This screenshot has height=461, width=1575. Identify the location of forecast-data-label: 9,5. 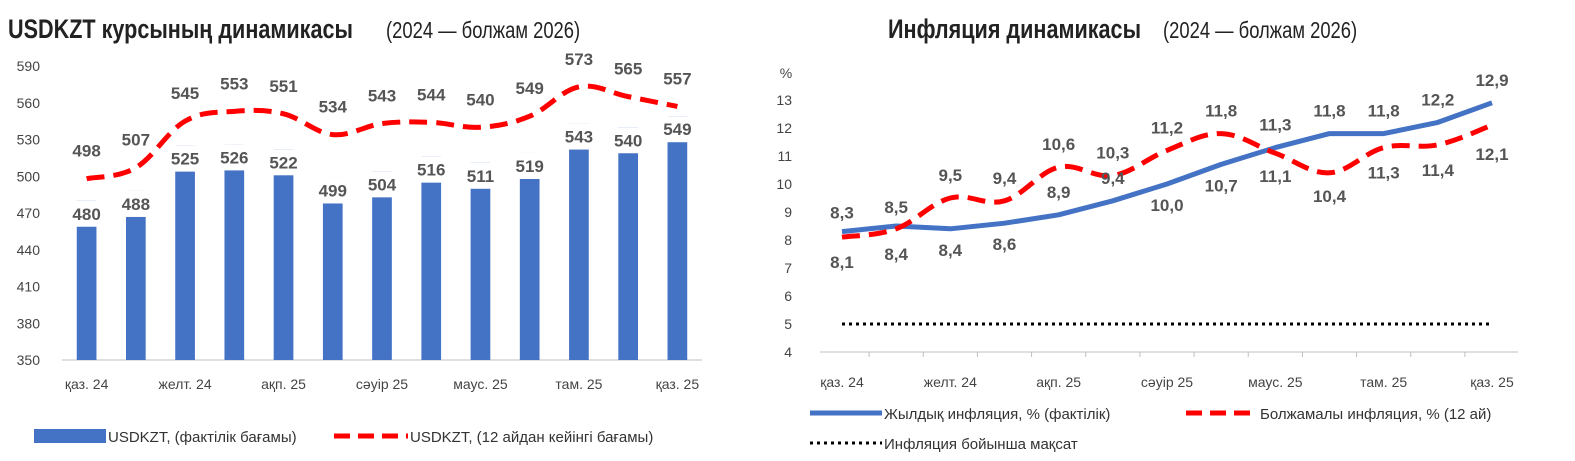
(951, 175).